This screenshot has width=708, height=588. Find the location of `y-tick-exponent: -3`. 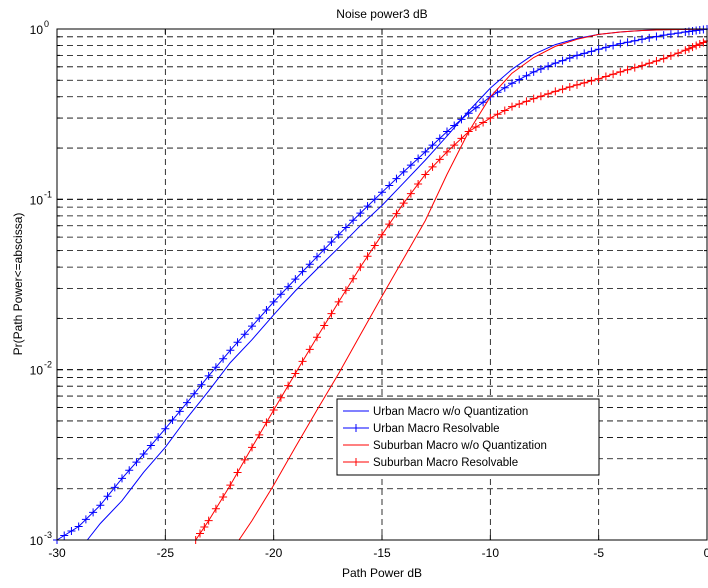

y-tick-exponent: -3 is located at coordinates (48, 535).